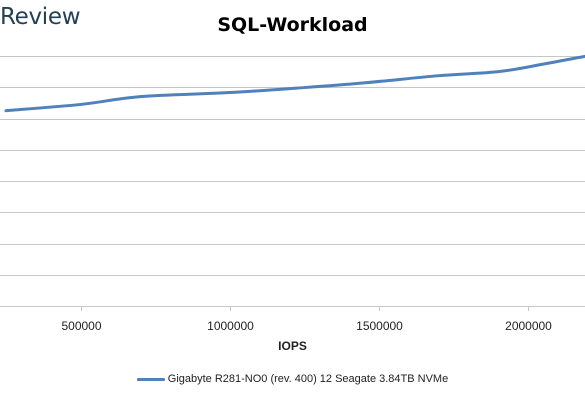  Describe the element at coordinates (81, 326) in the screenshot. I see `x-tick-label-0: 500000` at that location.